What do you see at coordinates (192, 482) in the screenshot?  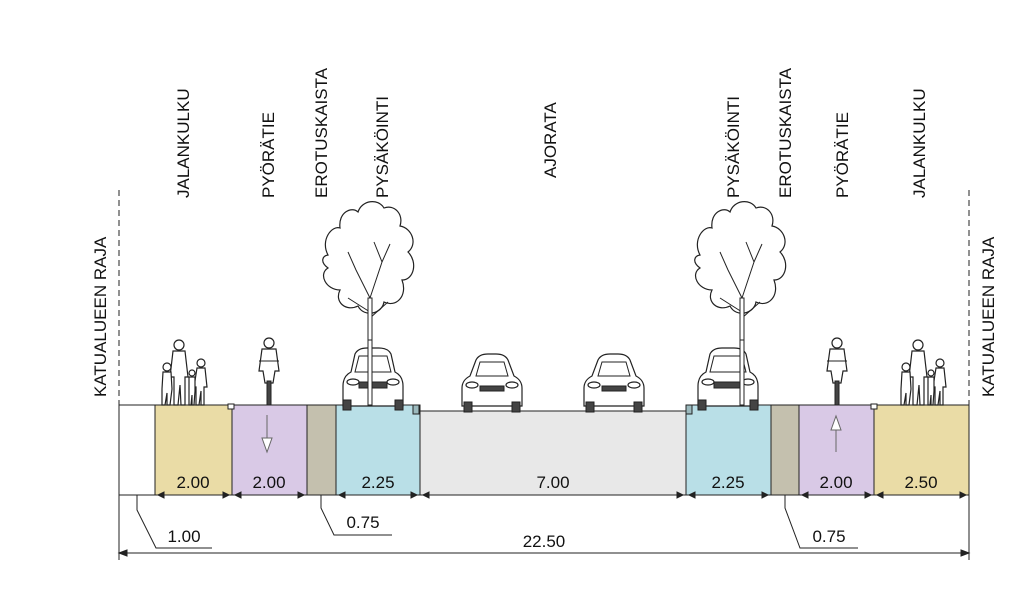 I see `width-sidewalk-left: 2.00` at bounding box center [192, 482].